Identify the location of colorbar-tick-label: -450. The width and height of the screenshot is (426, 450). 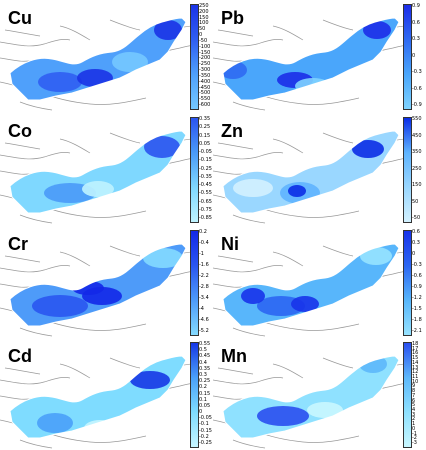
(205, 87).